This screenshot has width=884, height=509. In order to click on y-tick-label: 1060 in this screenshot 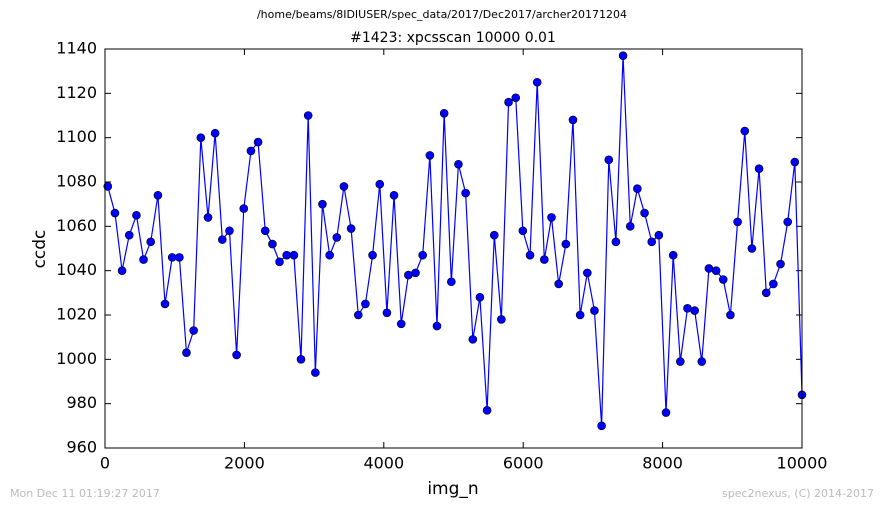, I will do `click(76, 225)`.